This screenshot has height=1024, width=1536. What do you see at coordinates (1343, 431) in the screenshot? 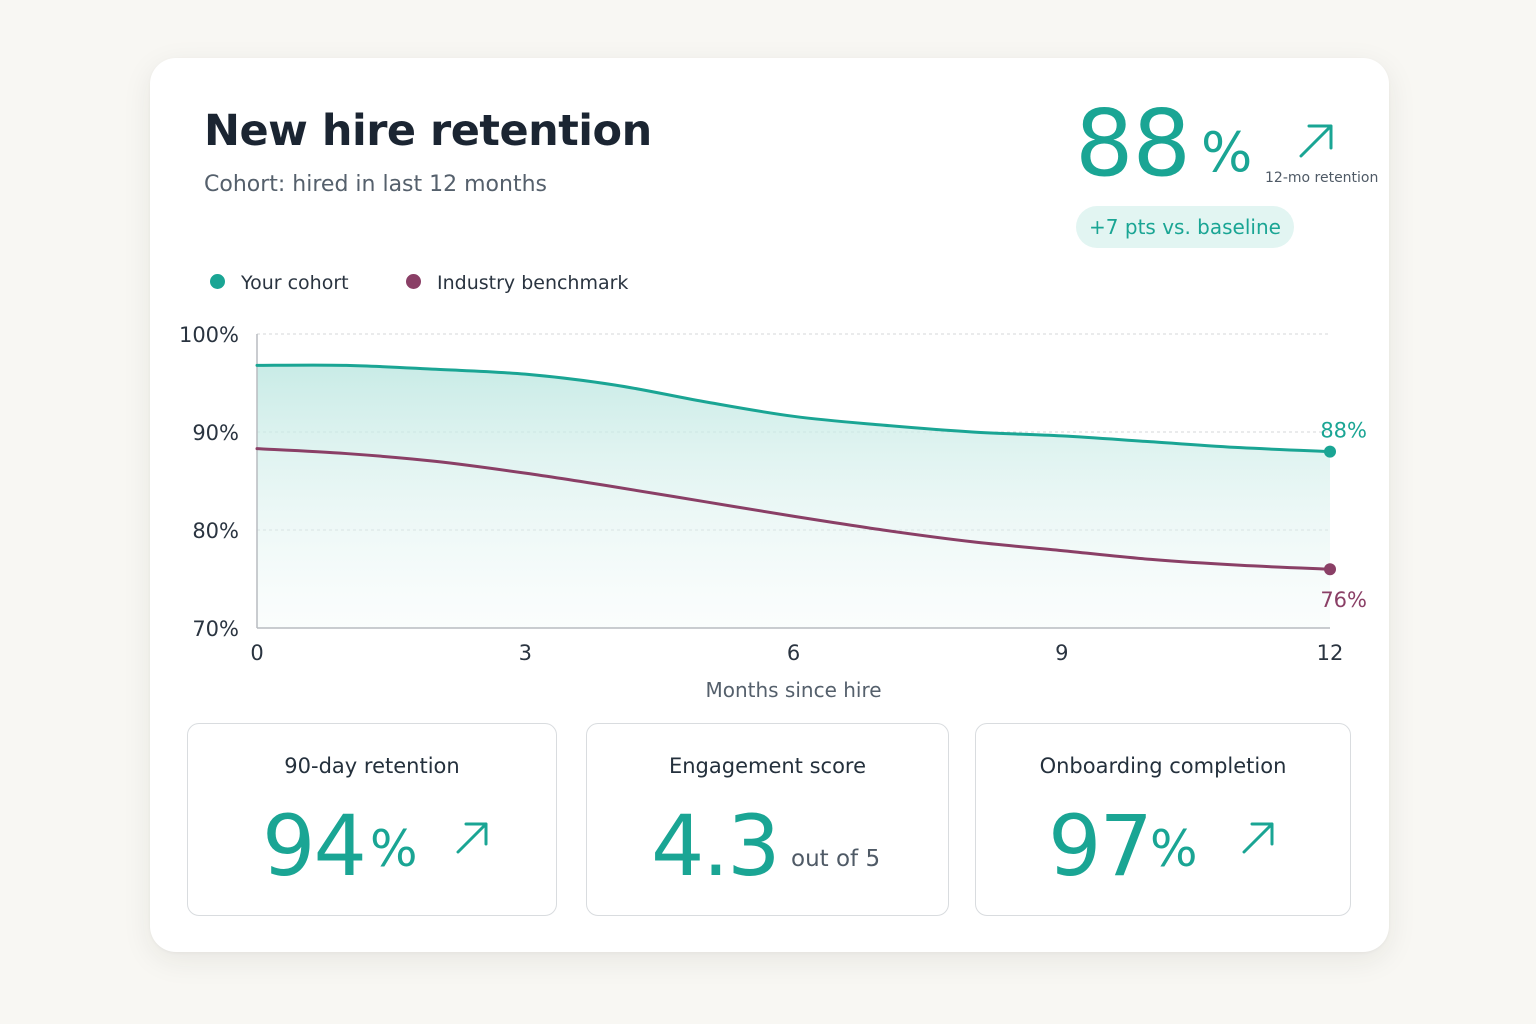
I see `data-label: 88%` at bounding box center [1343, 431].